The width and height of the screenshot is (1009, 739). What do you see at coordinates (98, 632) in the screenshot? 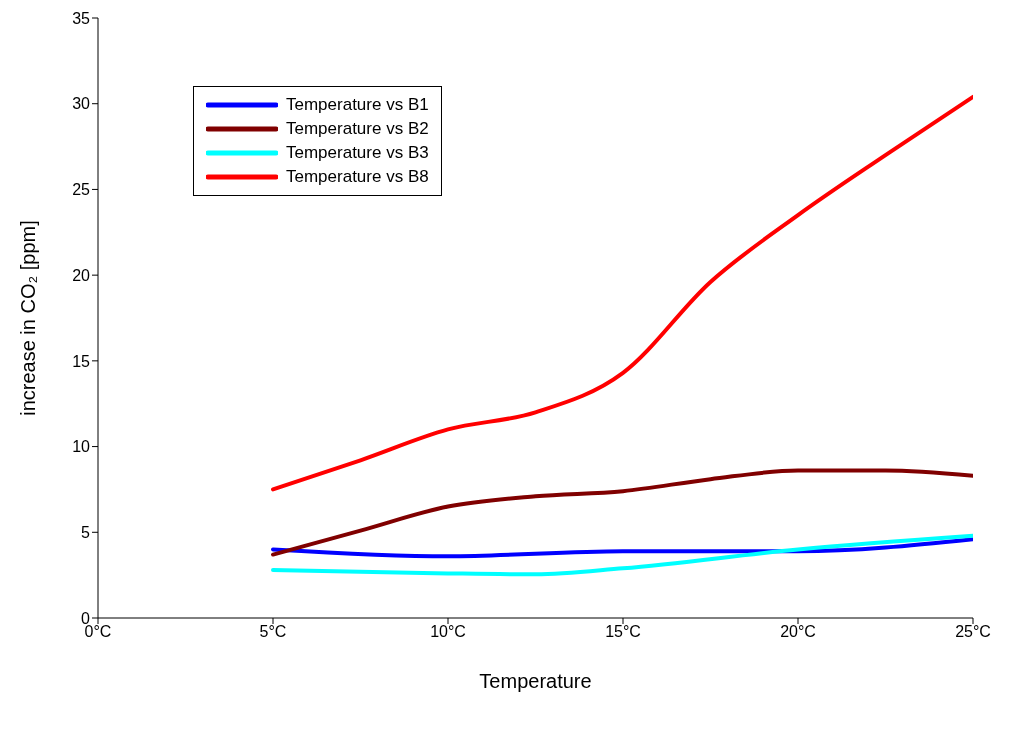
I see `x-tick-label: 0°C` at bounding box center [98, 632].